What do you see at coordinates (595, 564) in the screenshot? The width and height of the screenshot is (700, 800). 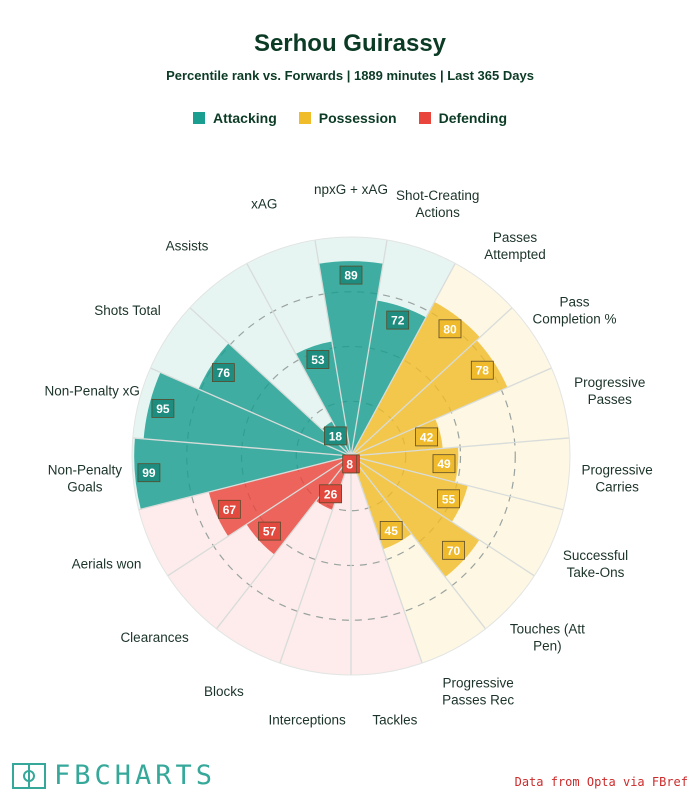 I see `category-label-6: Successful Take-Ons` at bounding box center [595, 564].